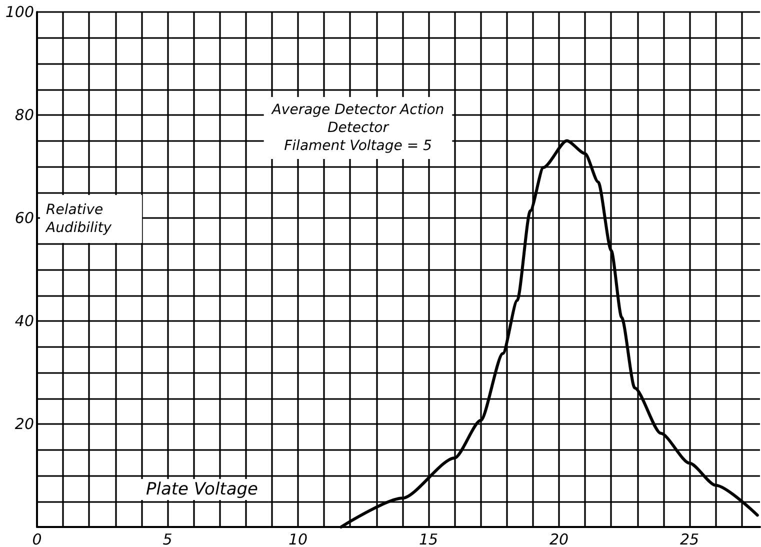  Describe the element at coordinates (24, 115) in the screenshot. I see `y-tick-label: 80` at that location.